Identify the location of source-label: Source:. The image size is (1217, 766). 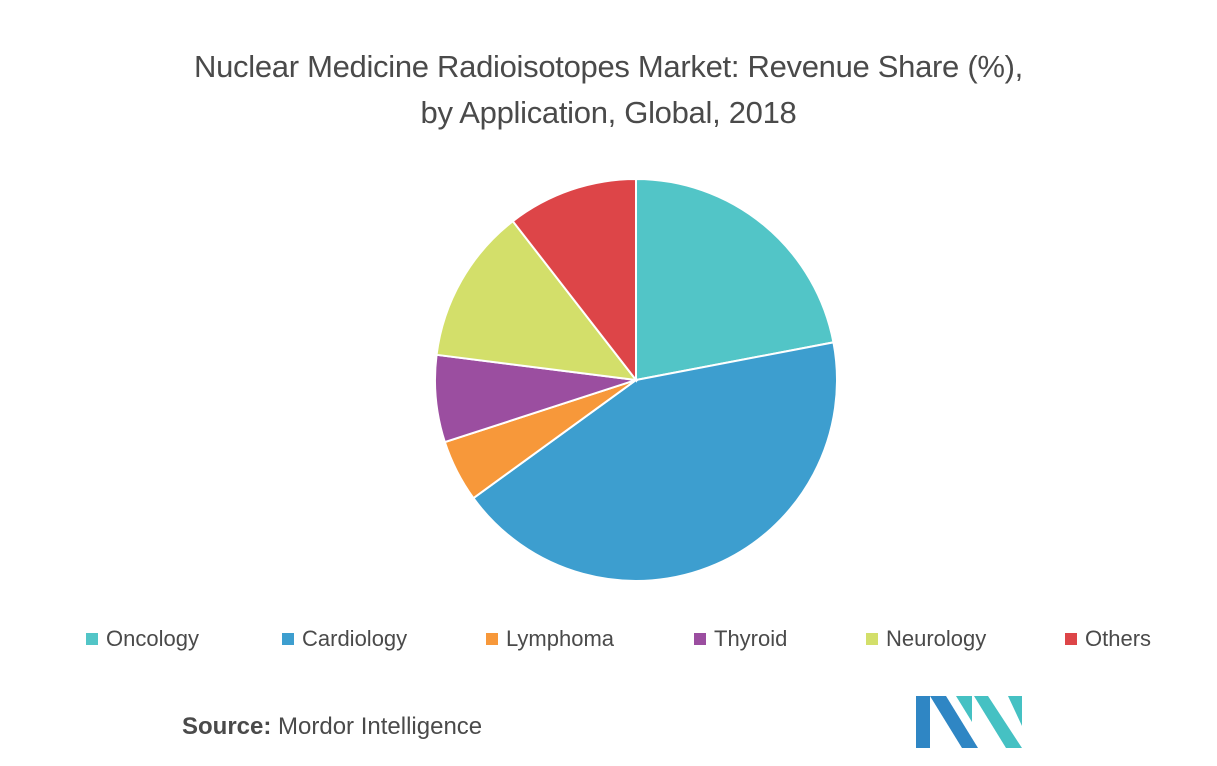
(227, 726).